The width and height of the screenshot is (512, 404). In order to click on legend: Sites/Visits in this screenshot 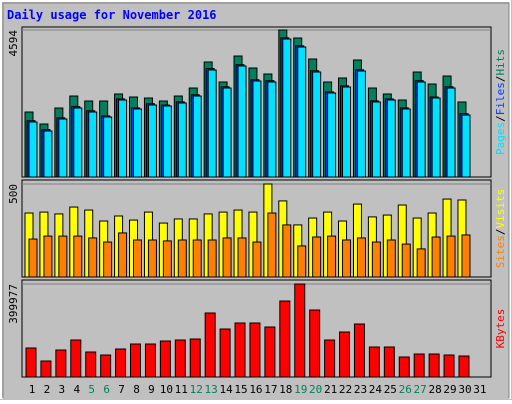, I will do `click(500, 229)`.